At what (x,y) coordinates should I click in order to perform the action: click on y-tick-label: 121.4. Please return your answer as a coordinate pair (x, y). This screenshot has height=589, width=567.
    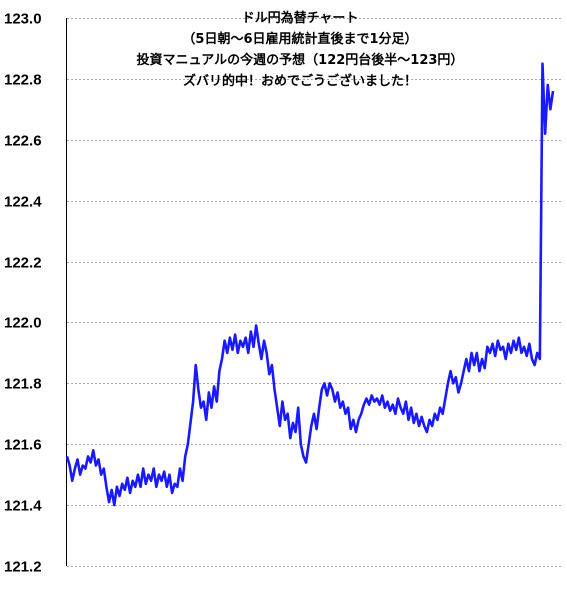
    Looking at the image, I should click on (23, 506).